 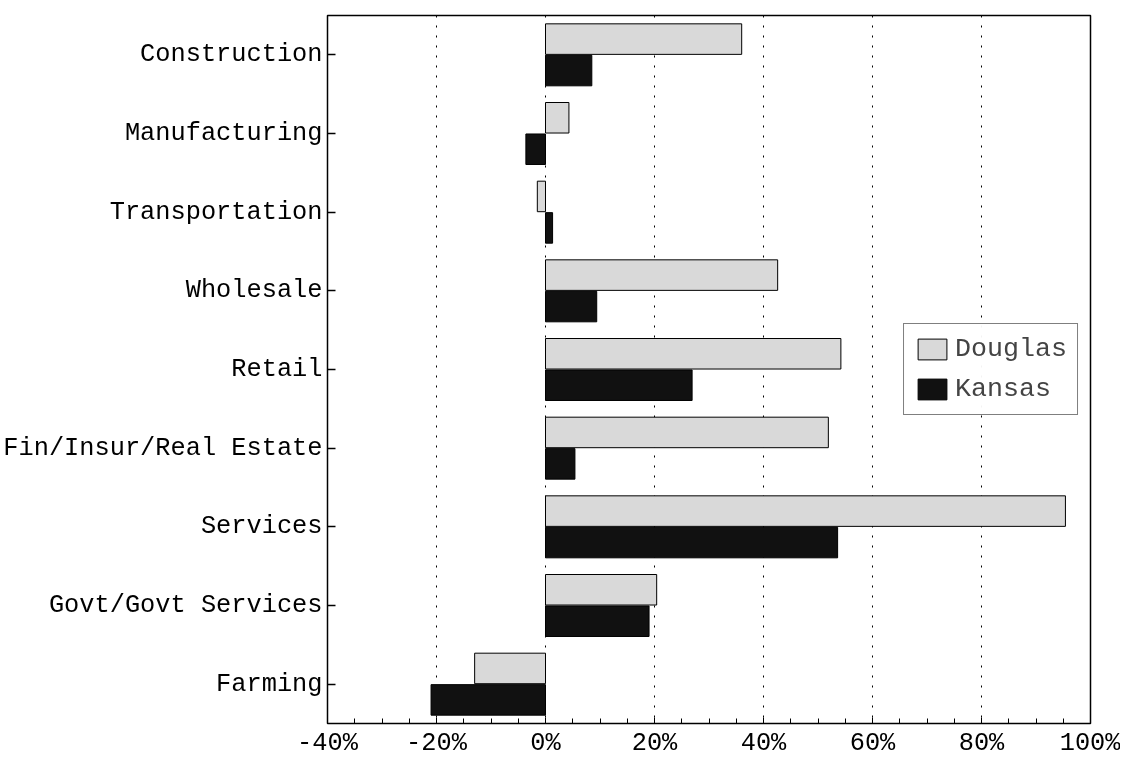 What do you see at coordinates (1090, 743) in the screenshot?
I see `x-tick-label: 100%` at bounding box center [1090, 743].